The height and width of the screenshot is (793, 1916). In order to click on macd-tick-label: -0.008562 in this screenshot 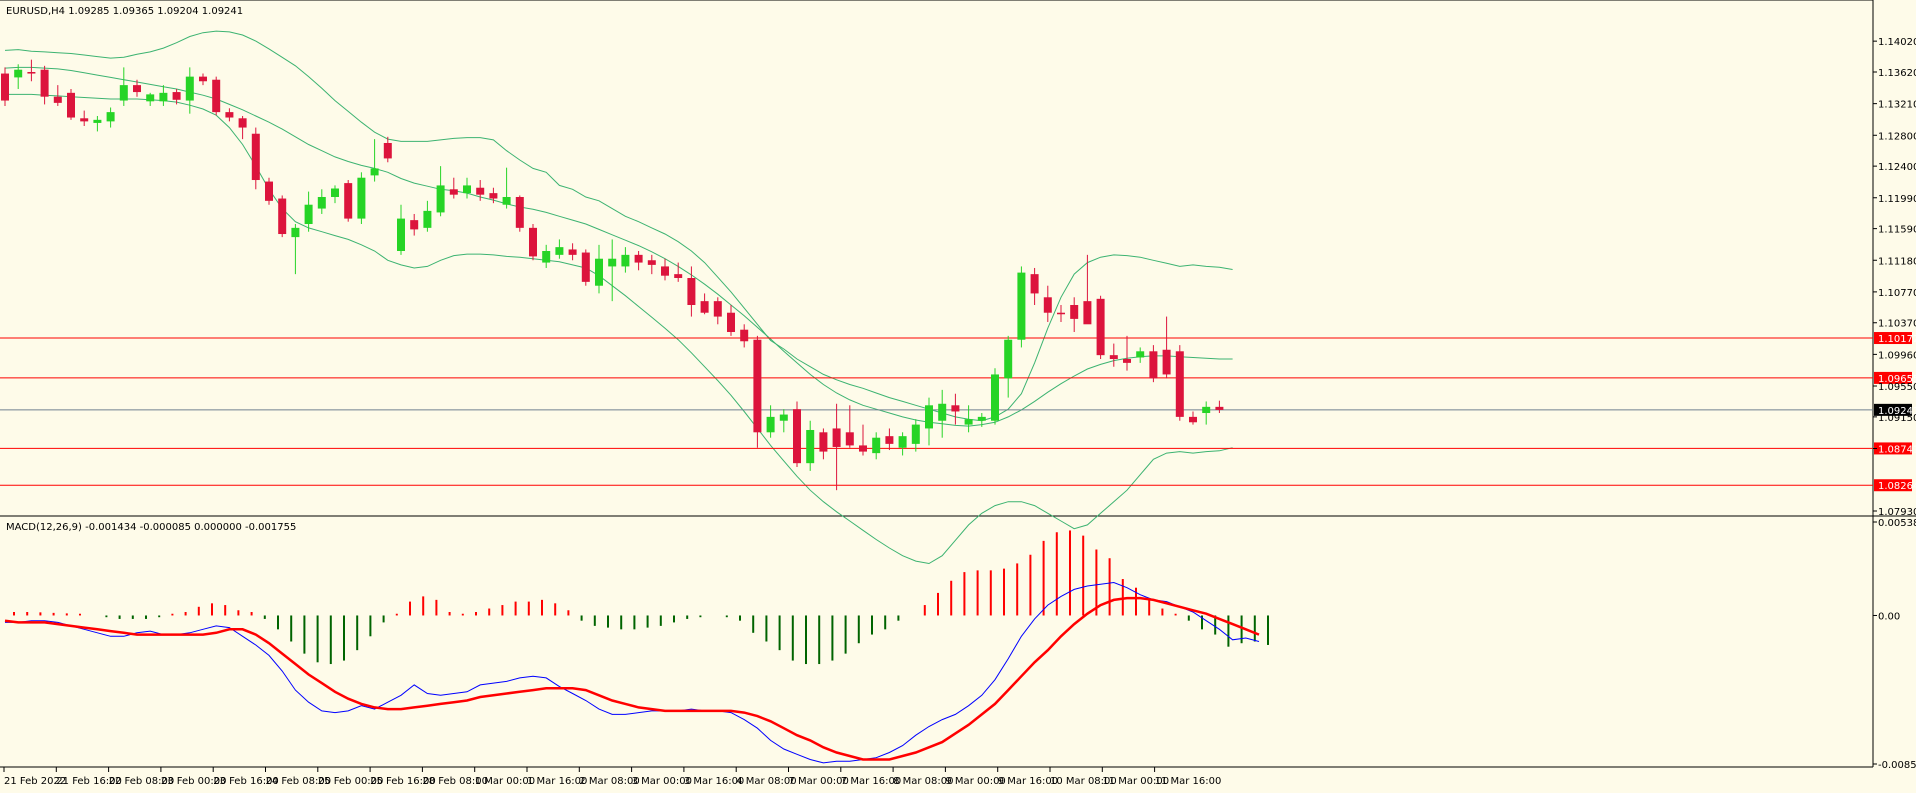, I will do `click(1897, 765)`.